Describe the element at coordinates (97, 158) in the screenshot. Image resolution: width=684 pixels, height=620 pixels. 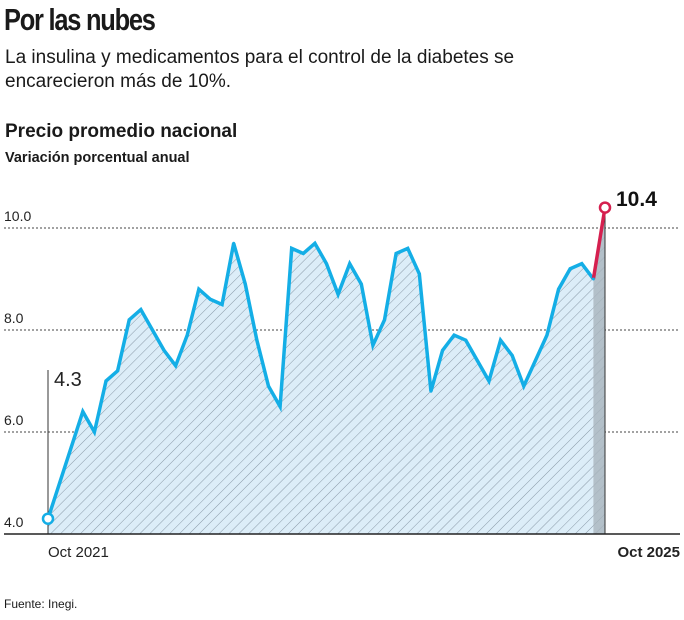
I see `chart-subtitle: Variación porcentual anual` at that location.